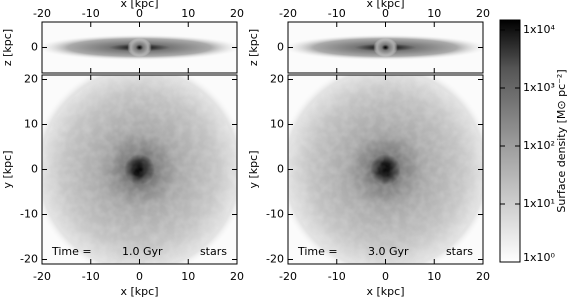 The height and width of the screenshot is (299, 572). Describe the element at coordinates (539, 257) in the screenshot. I see `colorbar-tick-label: 1x10⁰` at that location.